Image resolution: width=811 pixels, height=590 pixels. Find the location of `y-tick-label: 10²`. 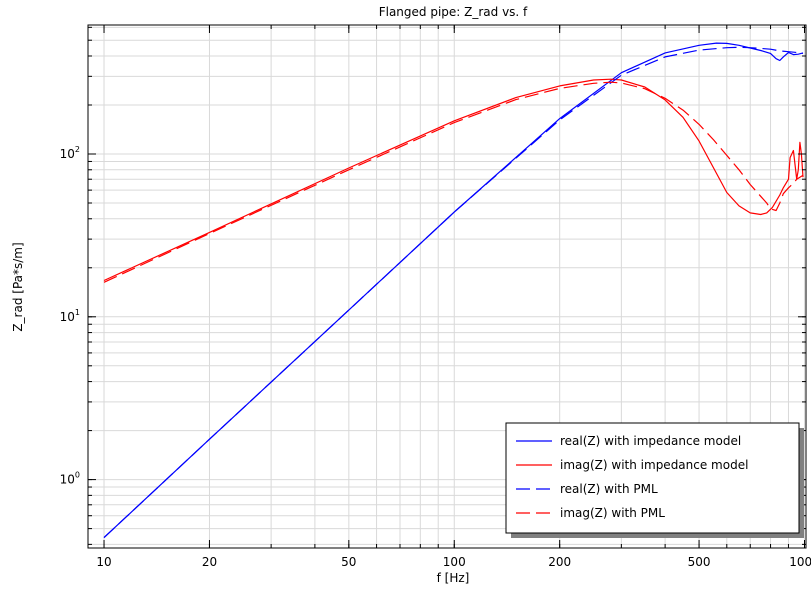

y-tick-label: 10² is located at coordinates (70, 153).